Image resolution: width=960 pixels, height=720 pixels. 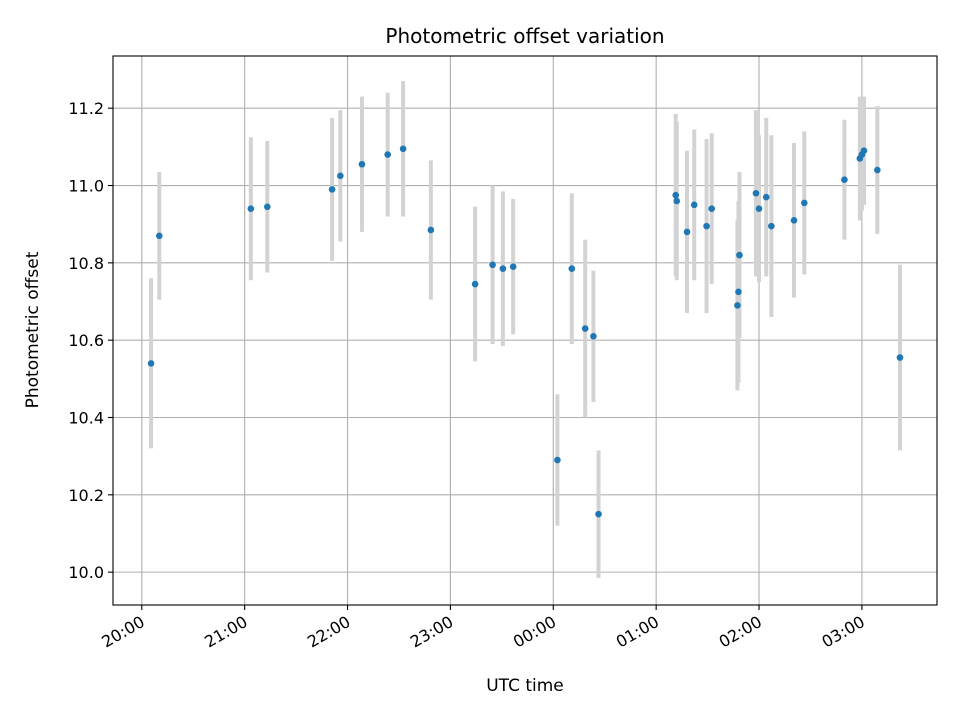 I want to click on y-tick-label: 11.0, so click(x=86, y=186).